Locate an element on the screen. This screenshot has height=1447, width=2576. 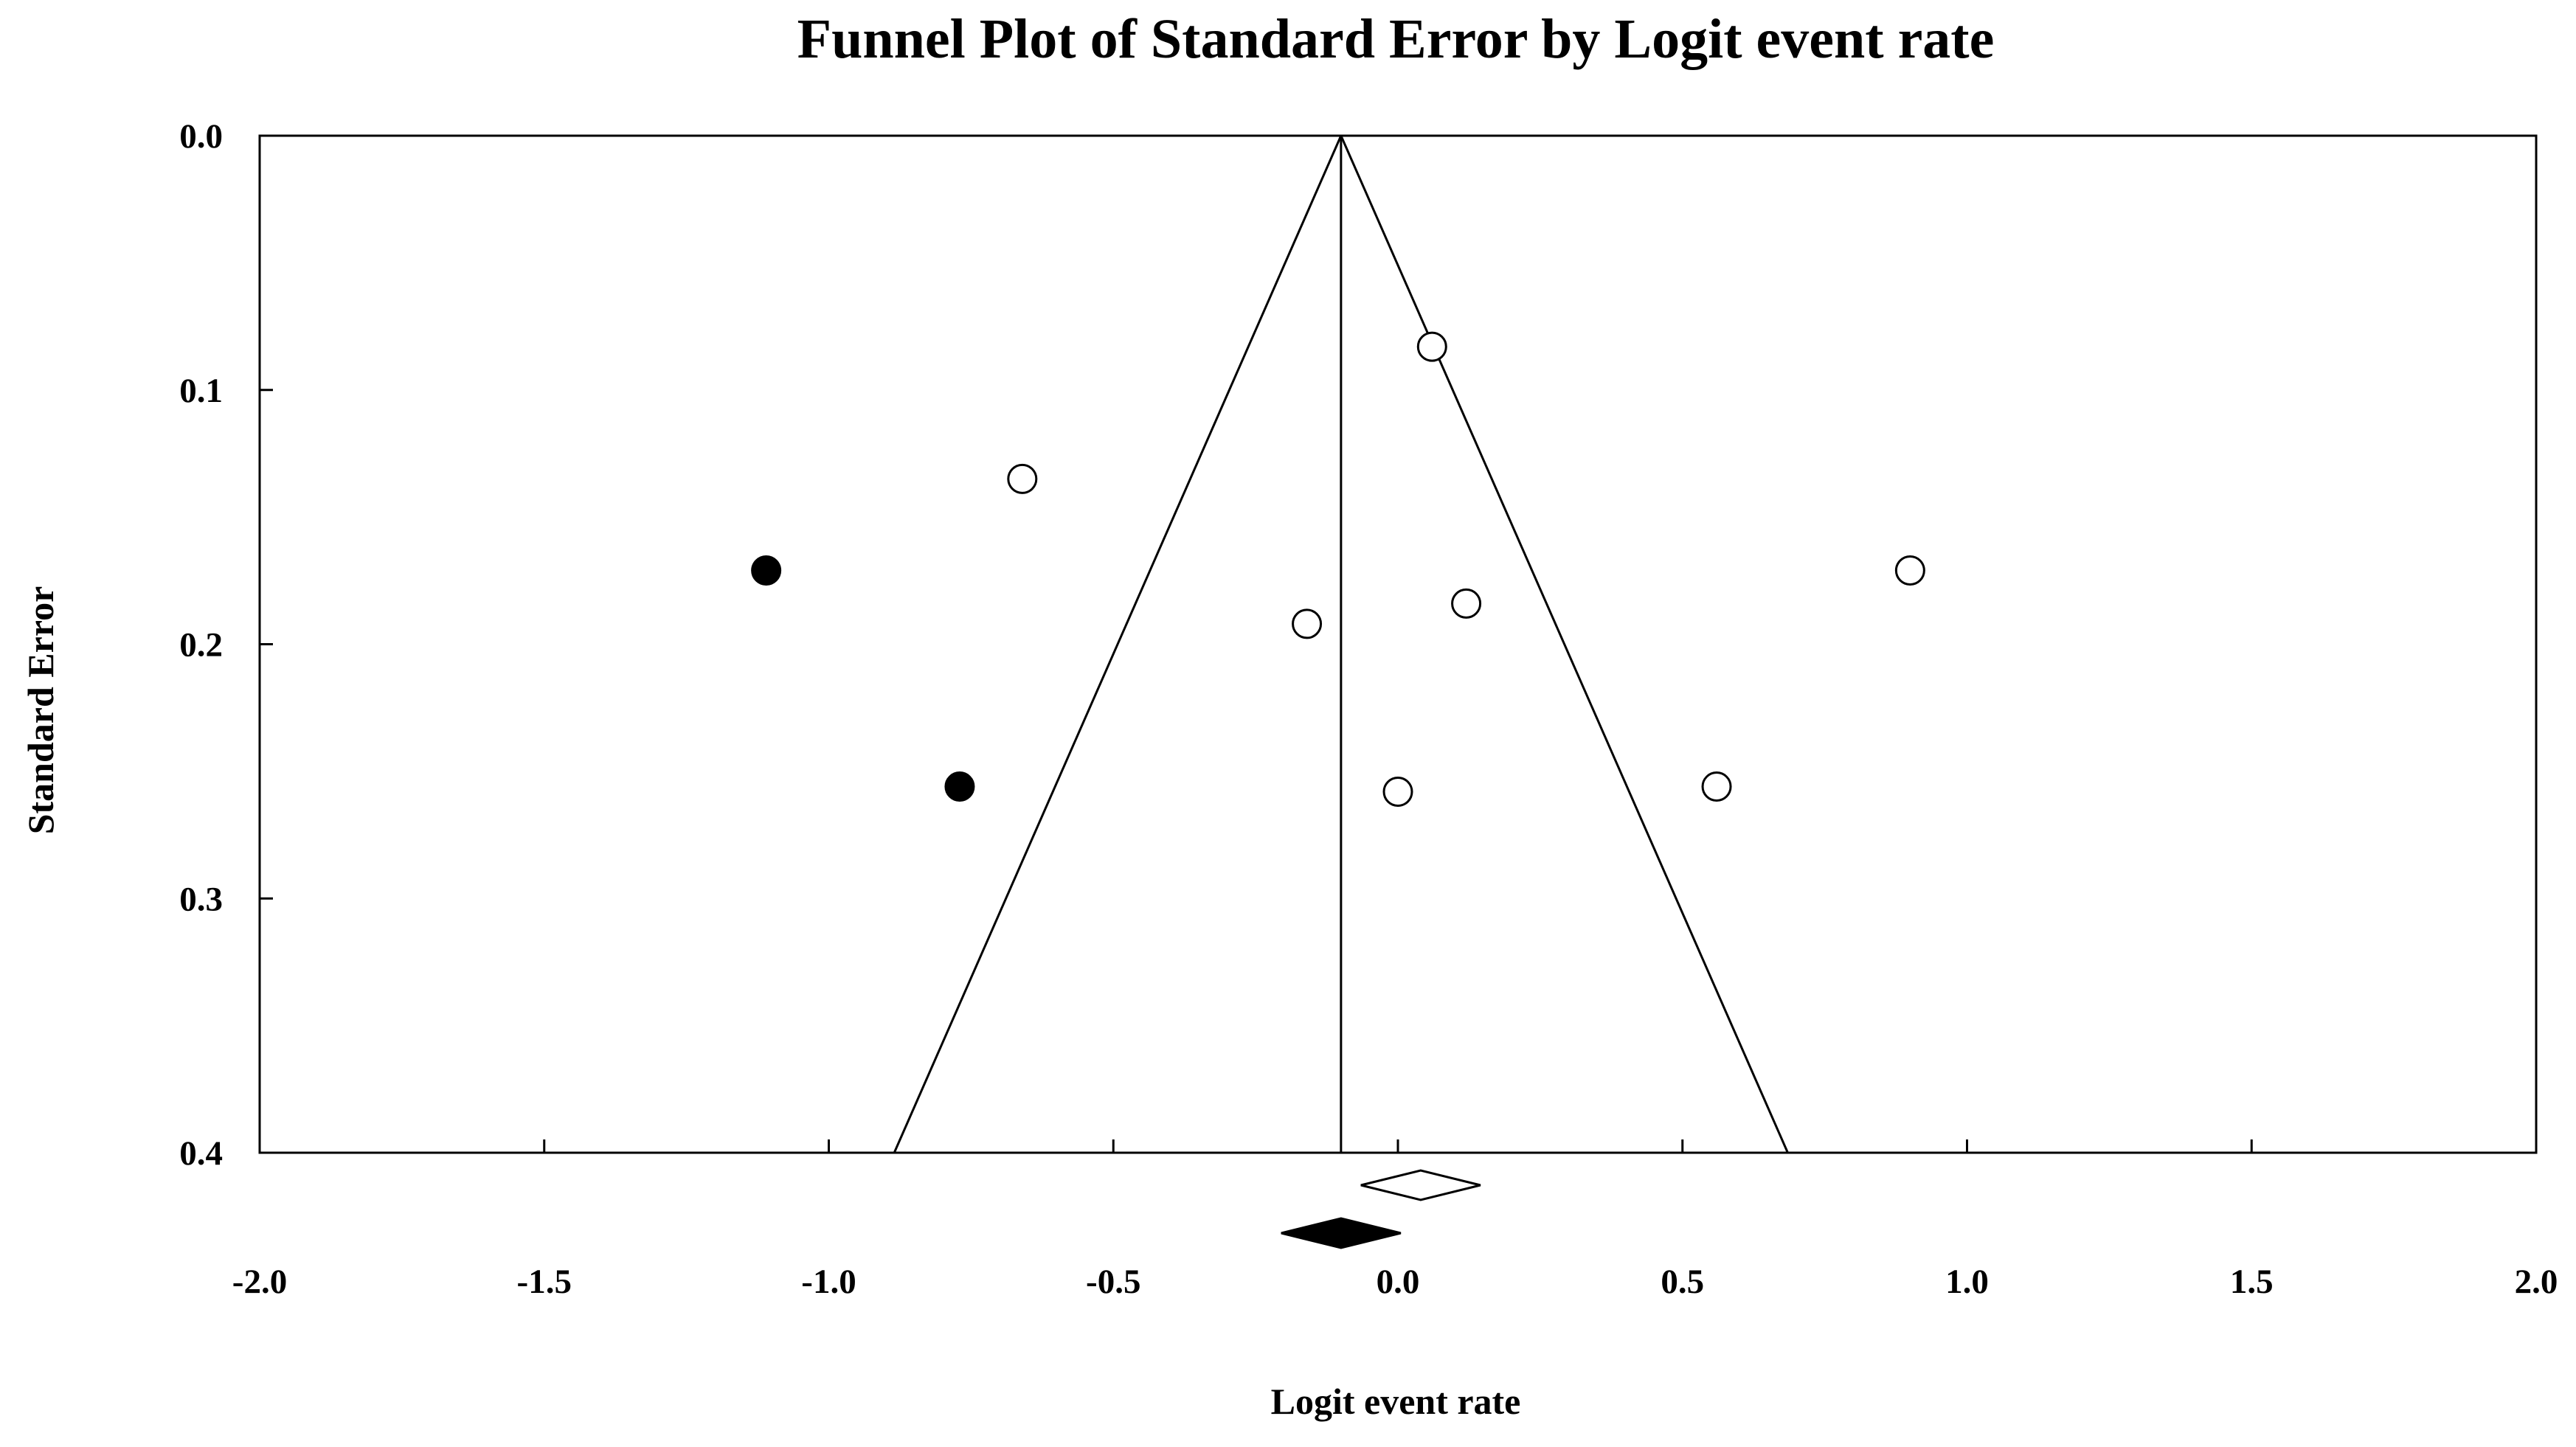
funnel-right-line is located at coordinates (1564, 644).